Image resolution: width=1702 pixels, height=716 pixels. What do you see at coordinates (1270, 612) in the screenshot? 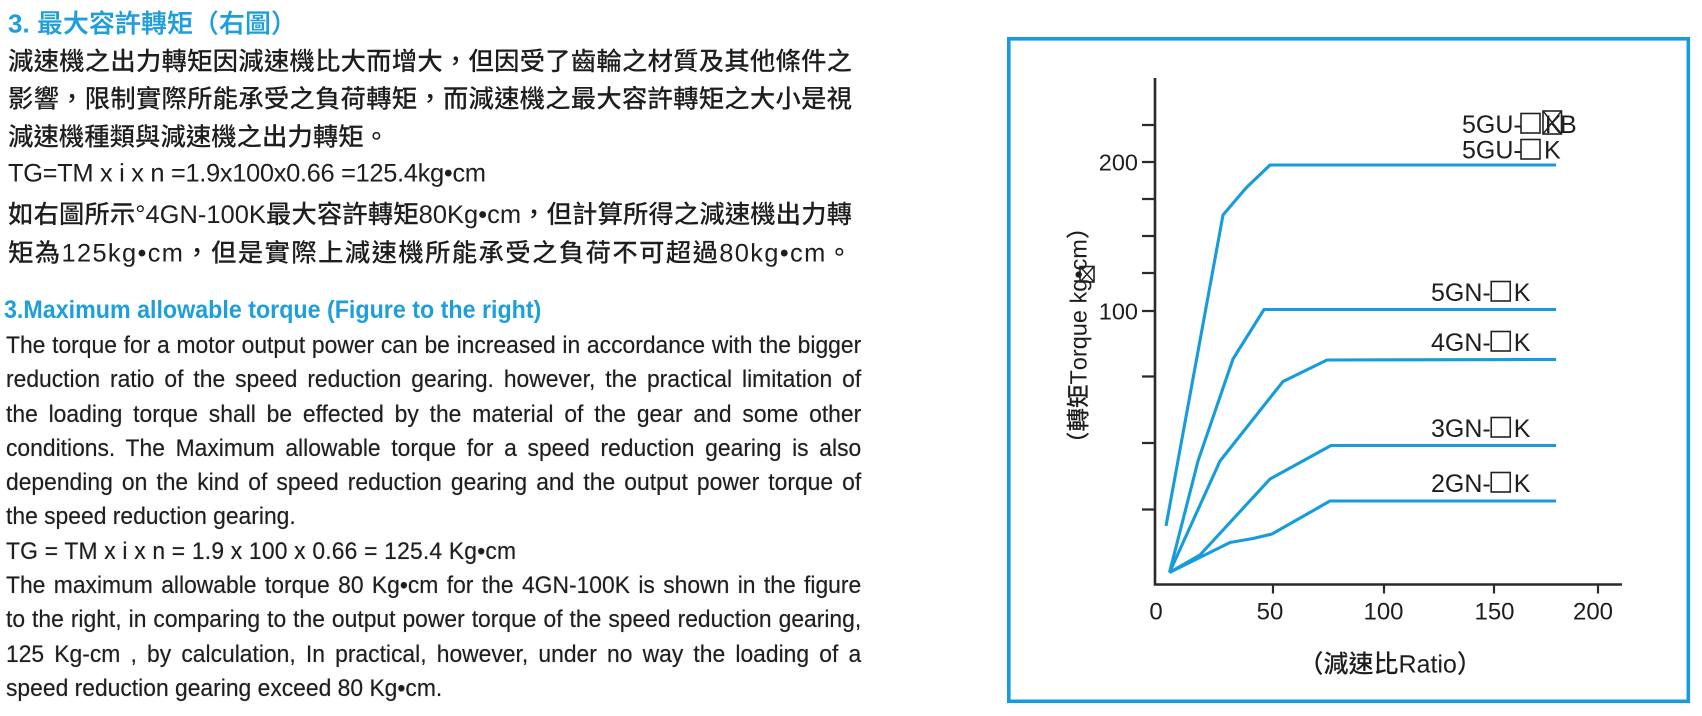
I see `svg-text: 50` at bounding box center [1270, 612].